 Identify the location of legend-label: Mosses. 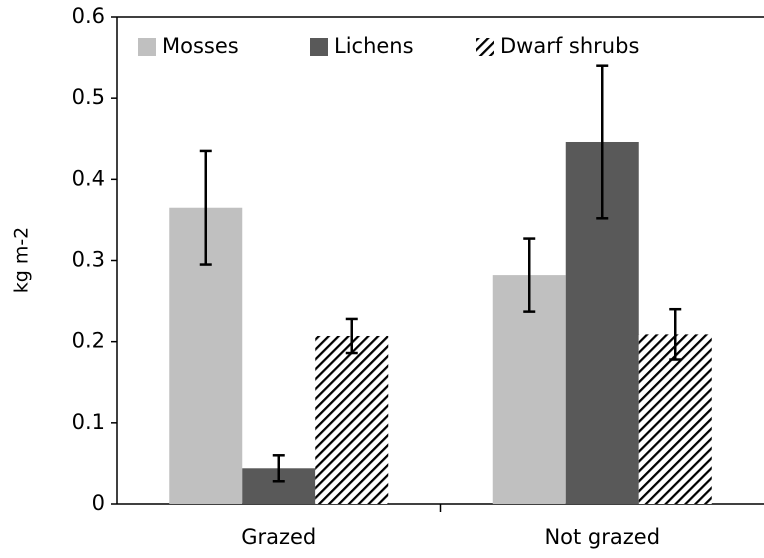
(200, 46).